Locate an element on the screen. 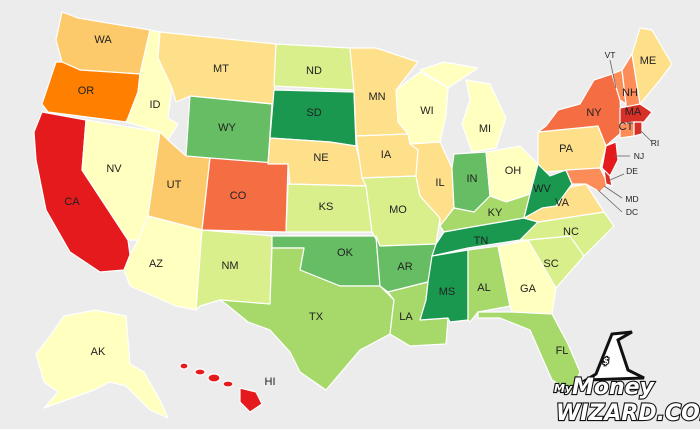 This screenshot has height=429, width=700. state-label-nm: NM is located at coordinates (229, 266).